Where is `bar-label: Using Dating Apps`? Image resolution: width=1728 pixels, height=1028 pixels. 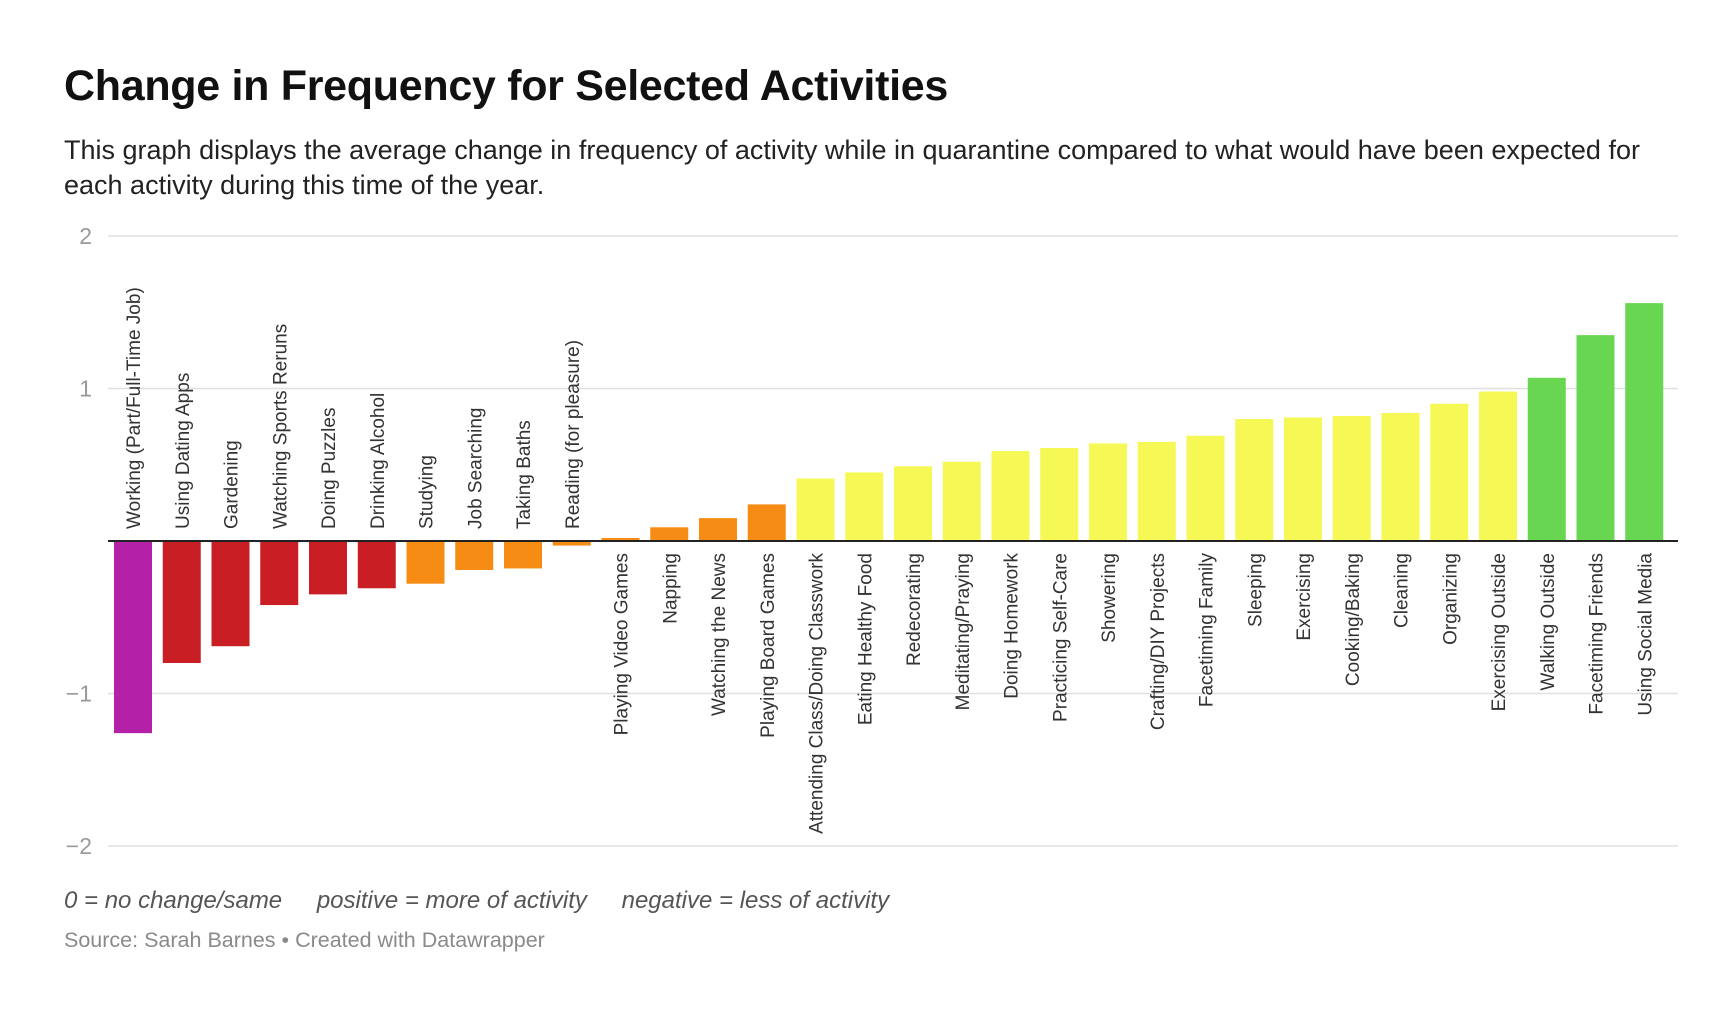 bar-label: Using Dating Apps is located at coordinates (183, 451).